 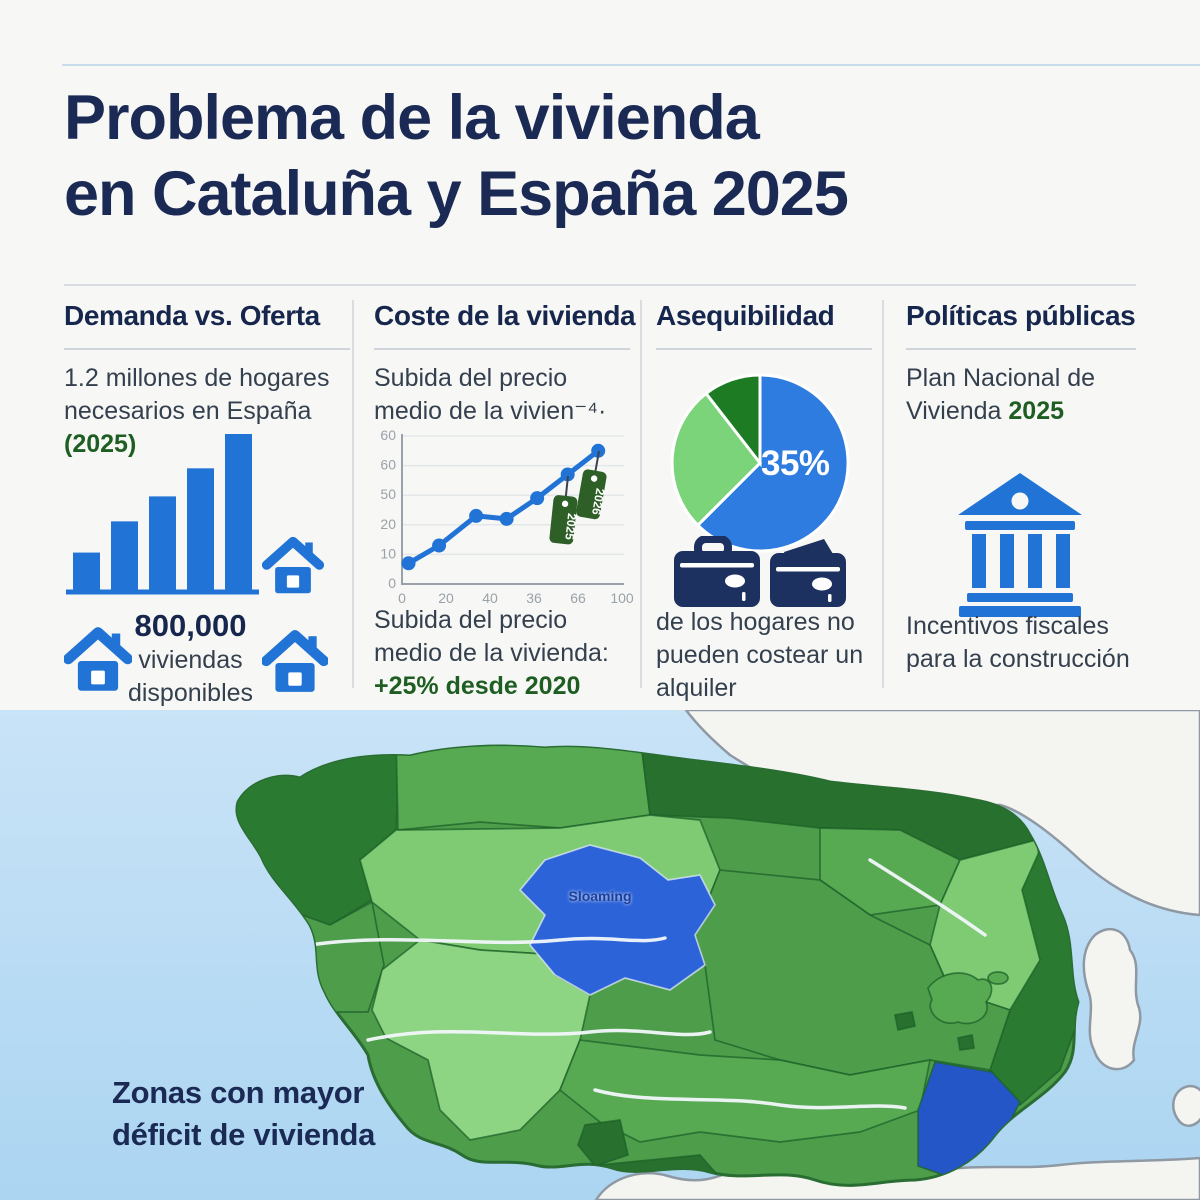 I want to click on coste-caption-highlight: +25% desde 2020, so click(x=477, y=686).